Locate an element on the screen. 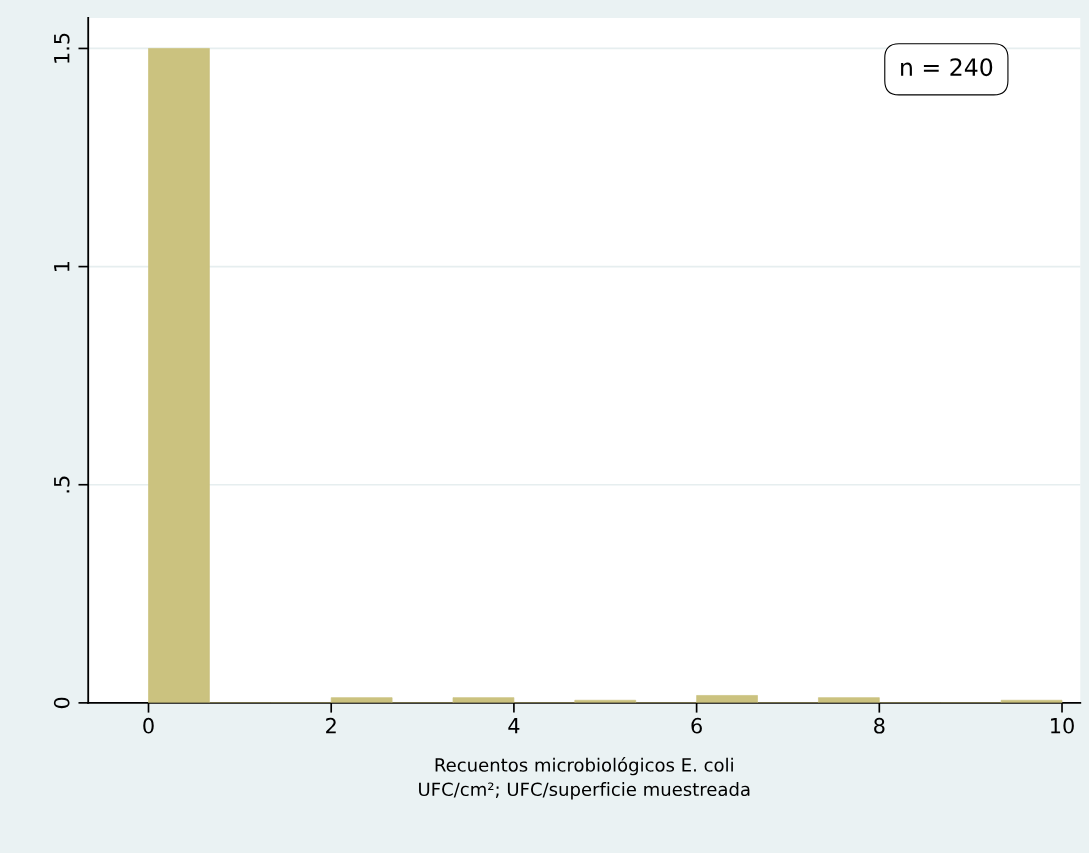 The image size is (1089, 853). y-tick-label: 0 is located at coordinates (61, 703).